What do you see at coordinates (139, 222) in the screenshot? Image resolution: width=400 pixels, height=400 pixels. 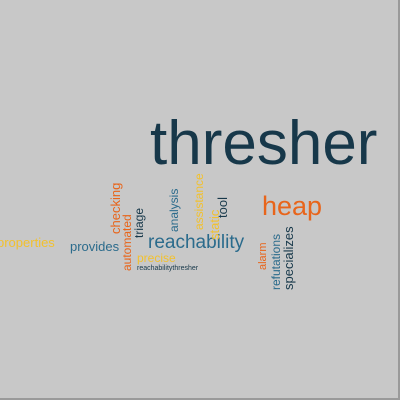 I see `word-triage: triage` at bounding box center [139, 222].